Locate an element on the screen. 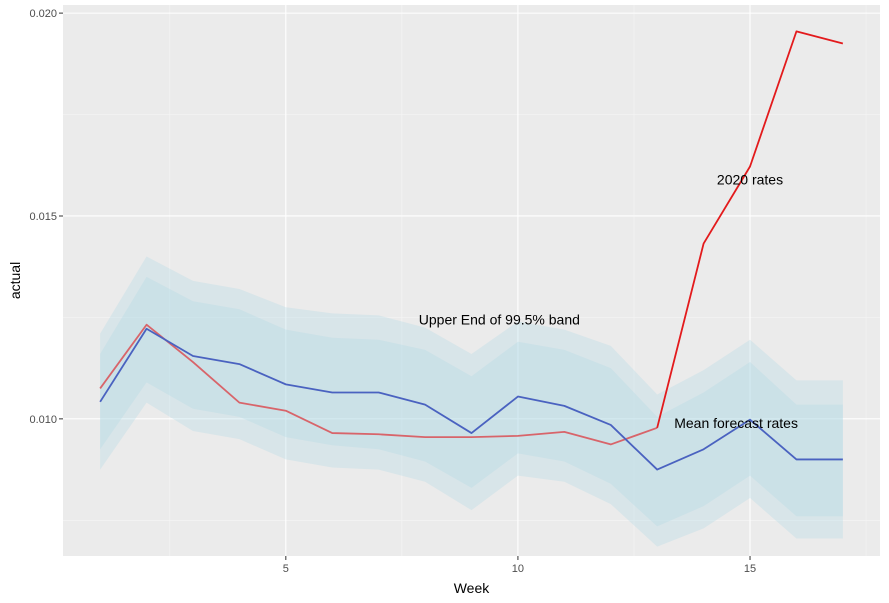 The height and width of the screenshot is (603, 889). x-tick-label: 15 is located at coordinates (750, 569).